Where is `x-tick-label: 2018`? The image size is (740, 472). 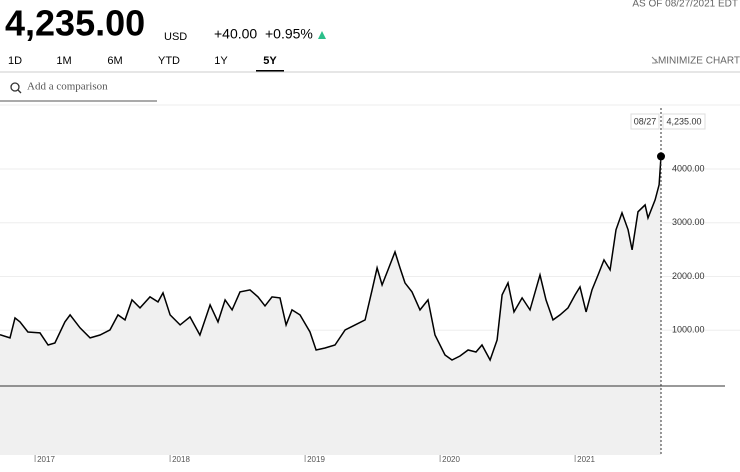
x-tick-label: 2018 is located at coordinates (181, 459).